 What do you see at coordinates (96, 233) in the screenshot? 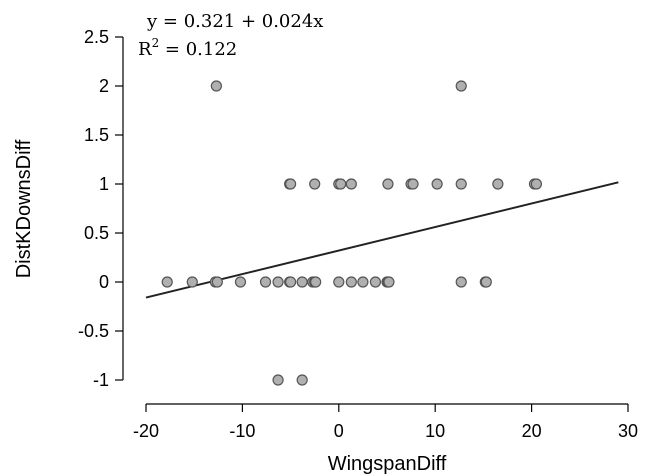
I see `y-tick-label: 0.5` at bounding box center [96, 233].